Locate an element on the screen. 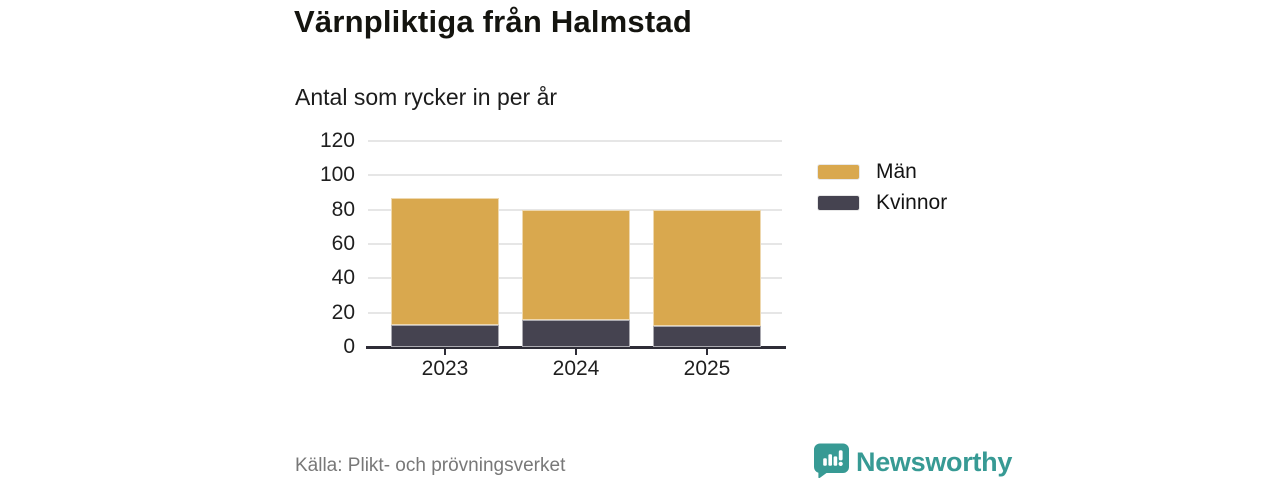 The width and height of the screenshot is (1280, 480). y-tick-label-80: 80 is located at coordinates (343, 209).